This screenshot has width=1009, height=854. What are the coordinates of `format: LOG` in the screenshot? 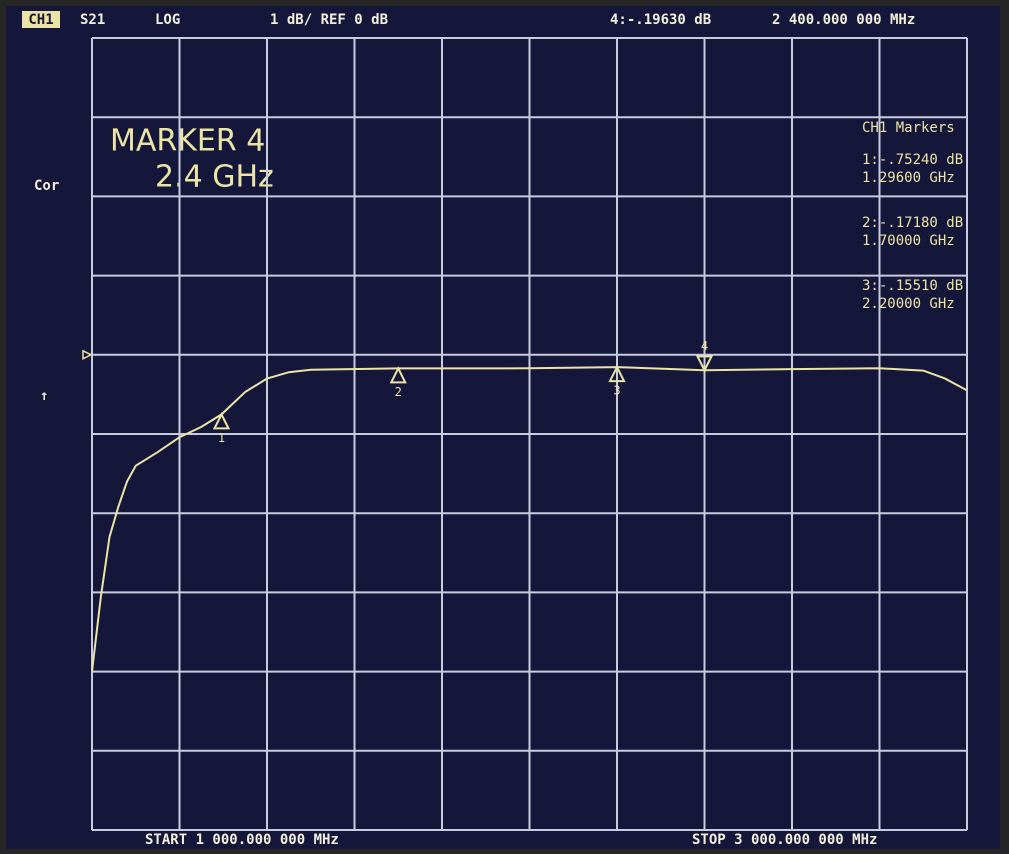 It's located at (167, 20).